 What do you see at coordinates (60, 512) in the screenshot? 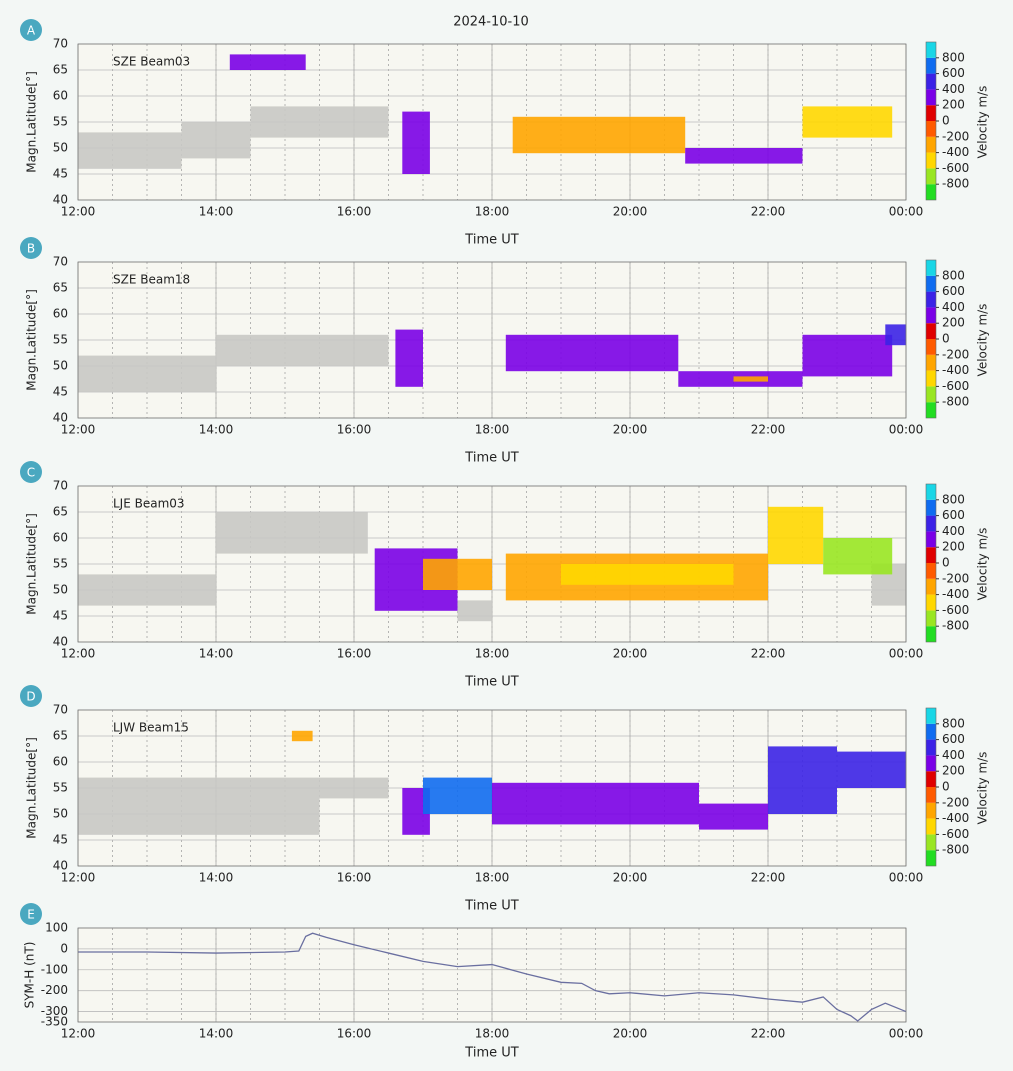
I see `y-tick-label: 65` at bounding box center [60, 512].